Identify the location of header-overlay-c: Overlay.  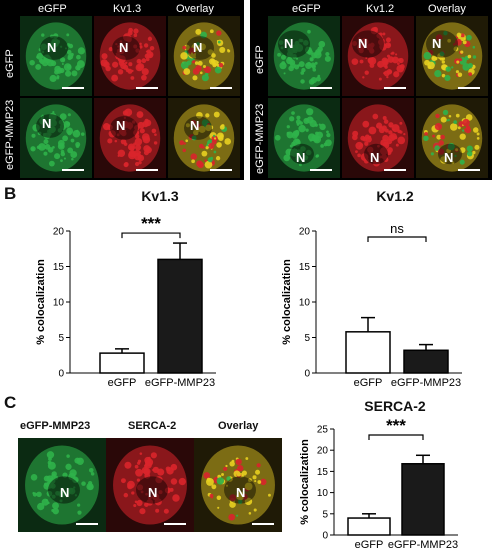
(238, 426).